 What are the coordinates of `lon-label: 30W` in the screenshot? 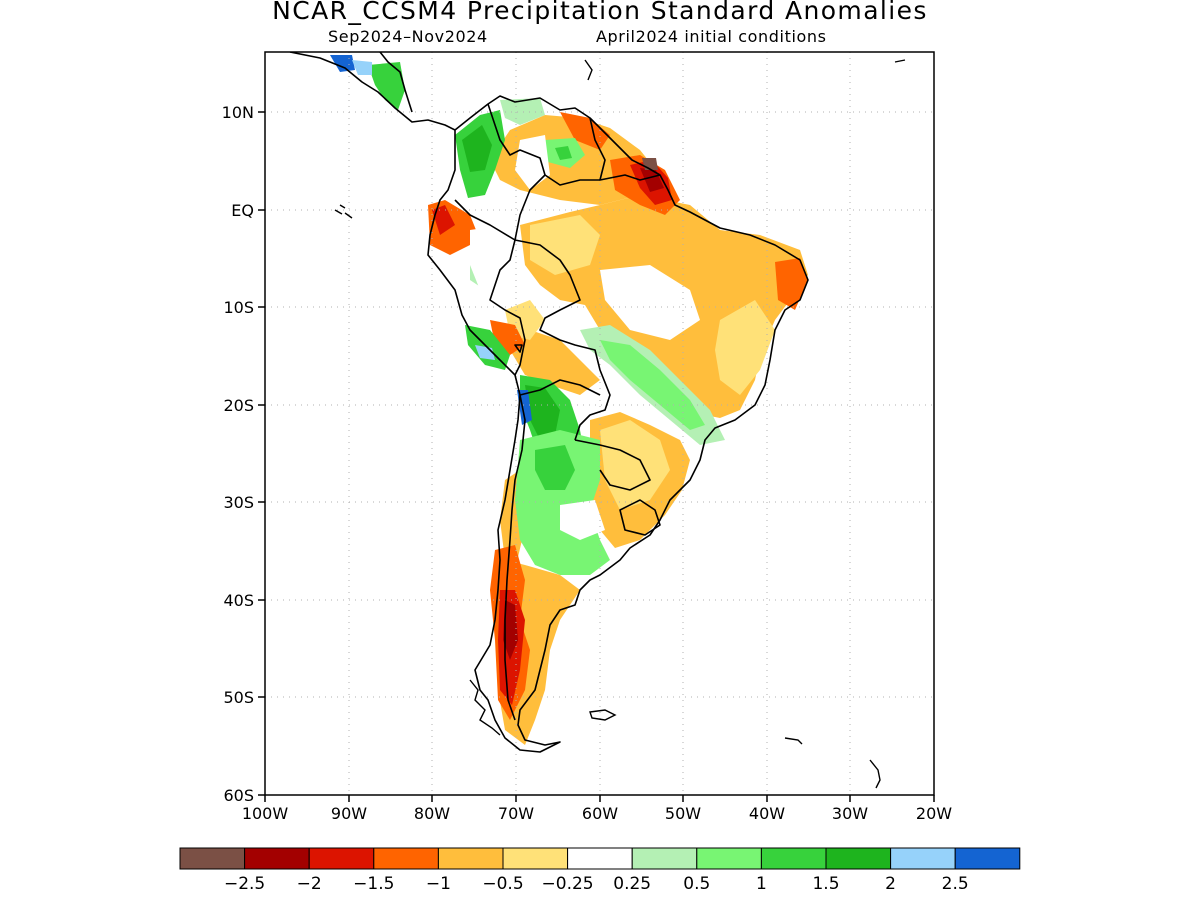 It's located at (850, 813).